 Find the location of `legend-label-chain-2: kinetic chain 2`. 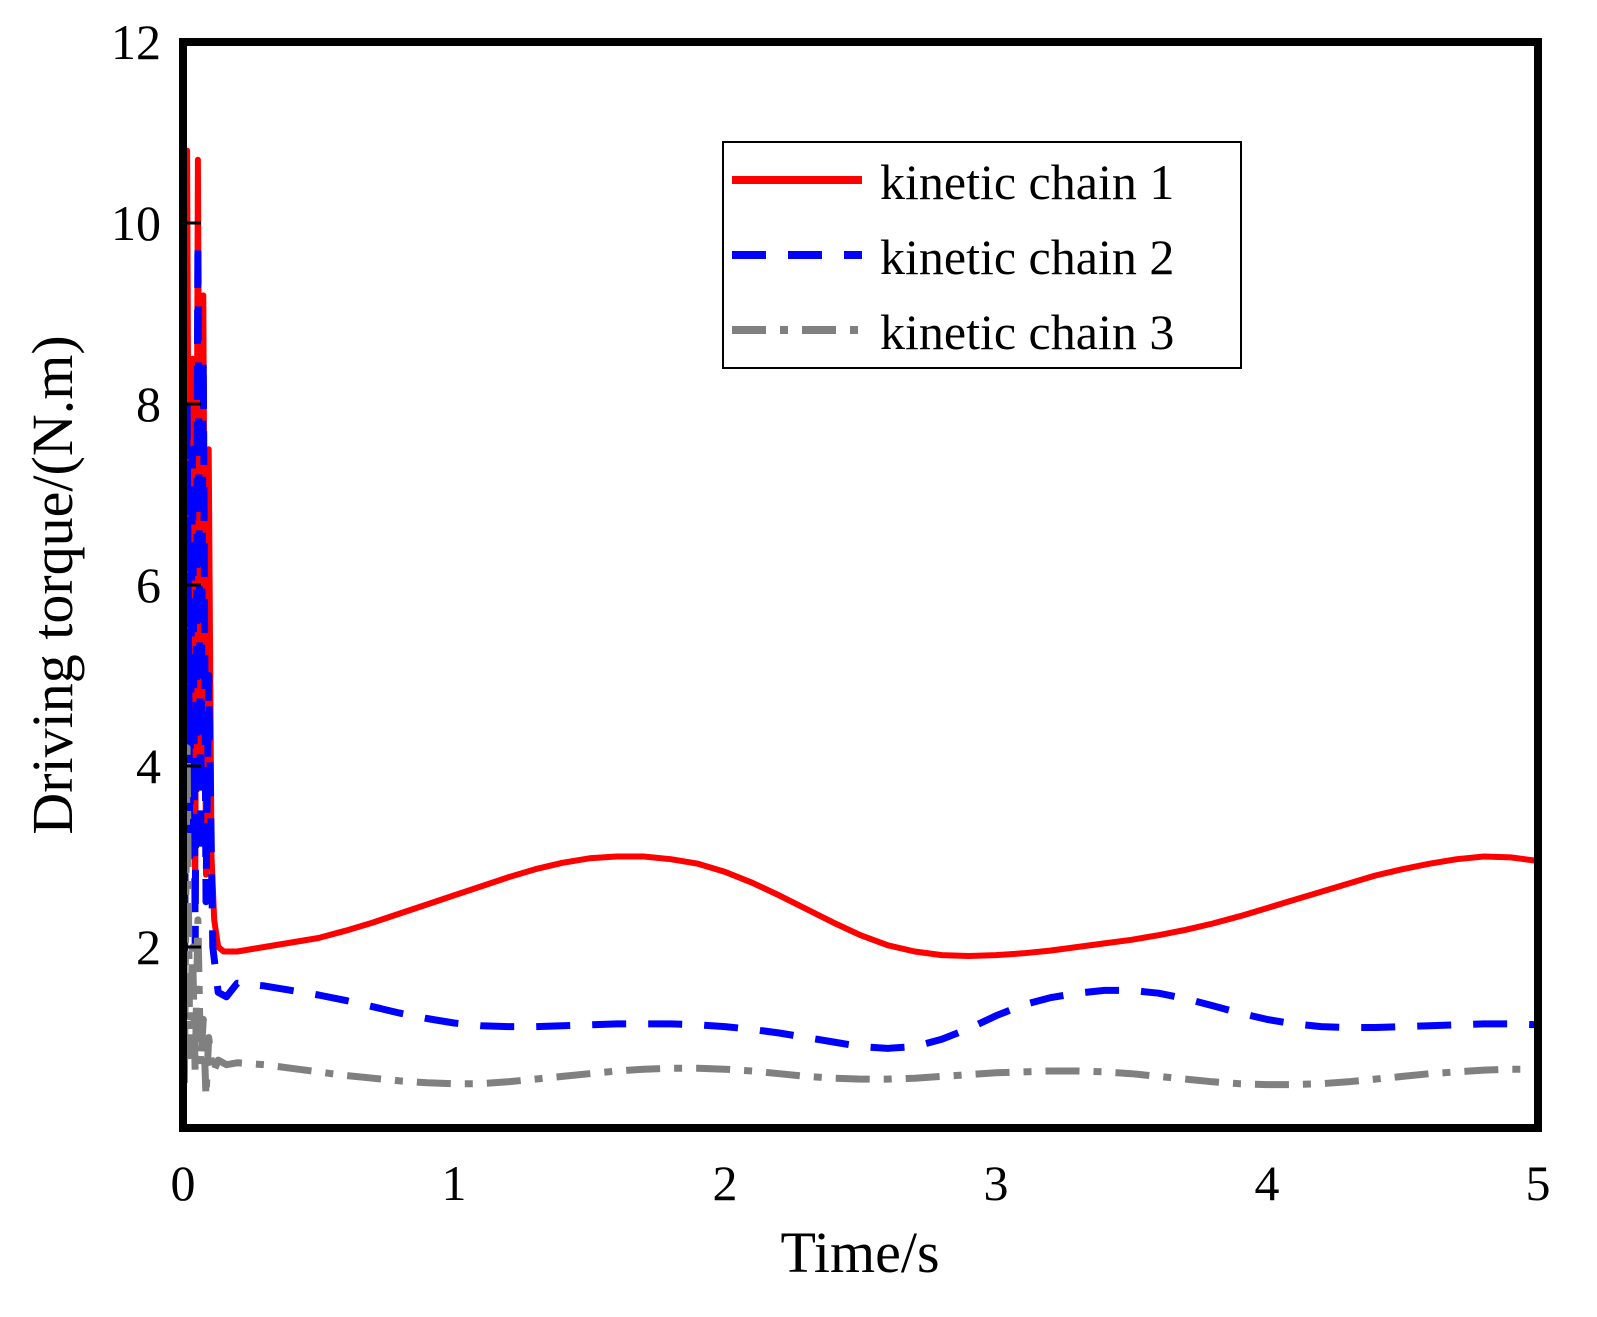

legend-label-chain-2: kinetic chain 2 is located at coordinates (1027, 257).